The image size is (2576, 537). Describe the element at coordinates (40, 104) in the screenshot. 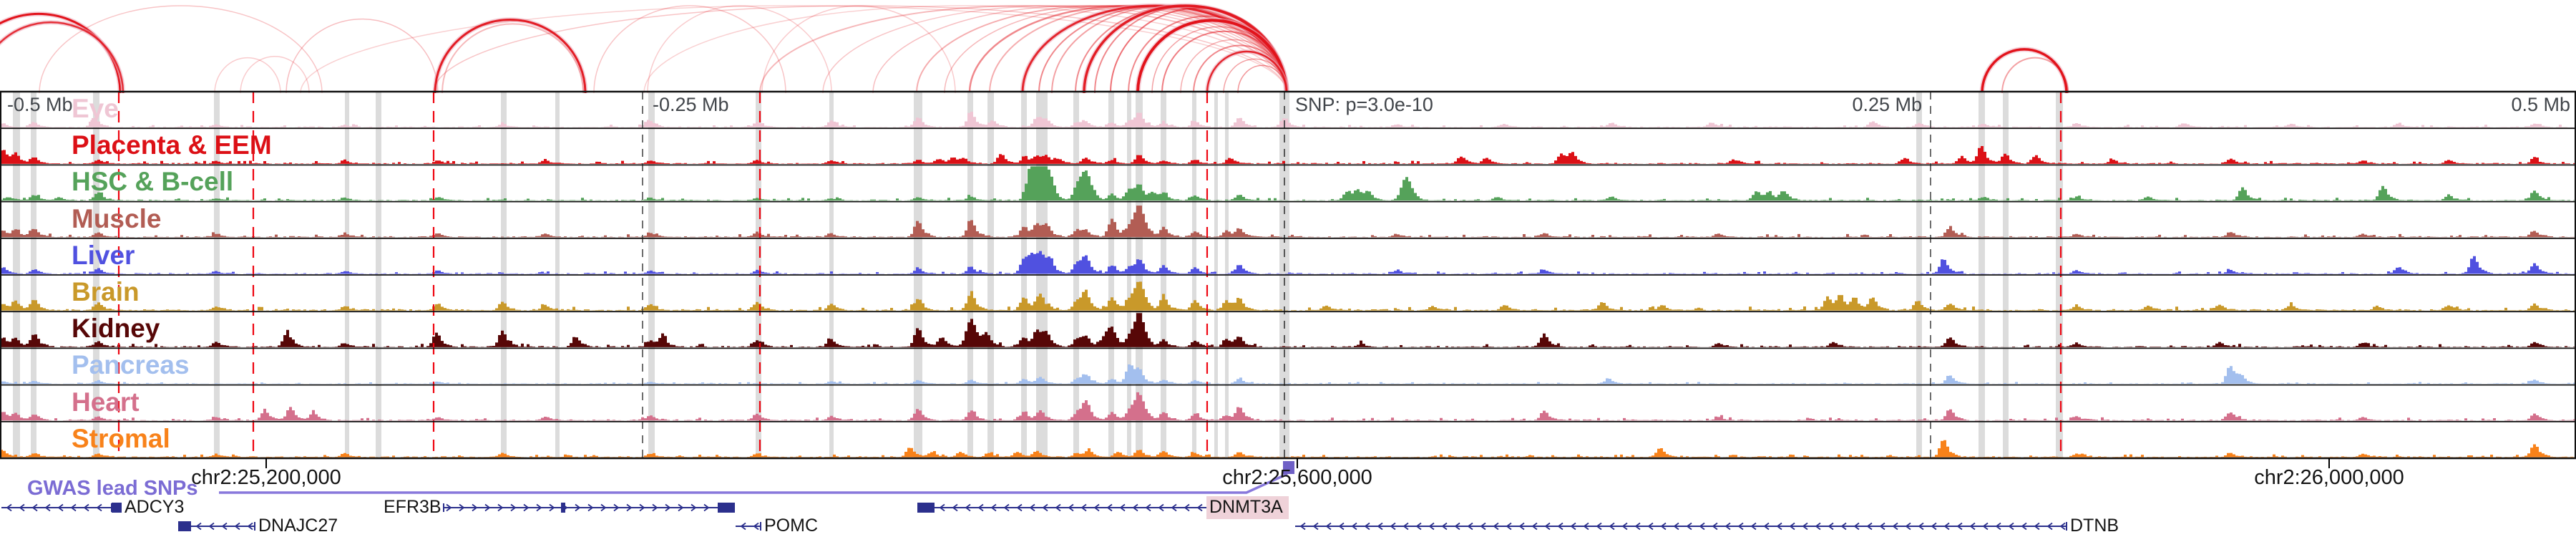

I see `axis-label-minus-0.5mb: -0.5 Mb` at that location.